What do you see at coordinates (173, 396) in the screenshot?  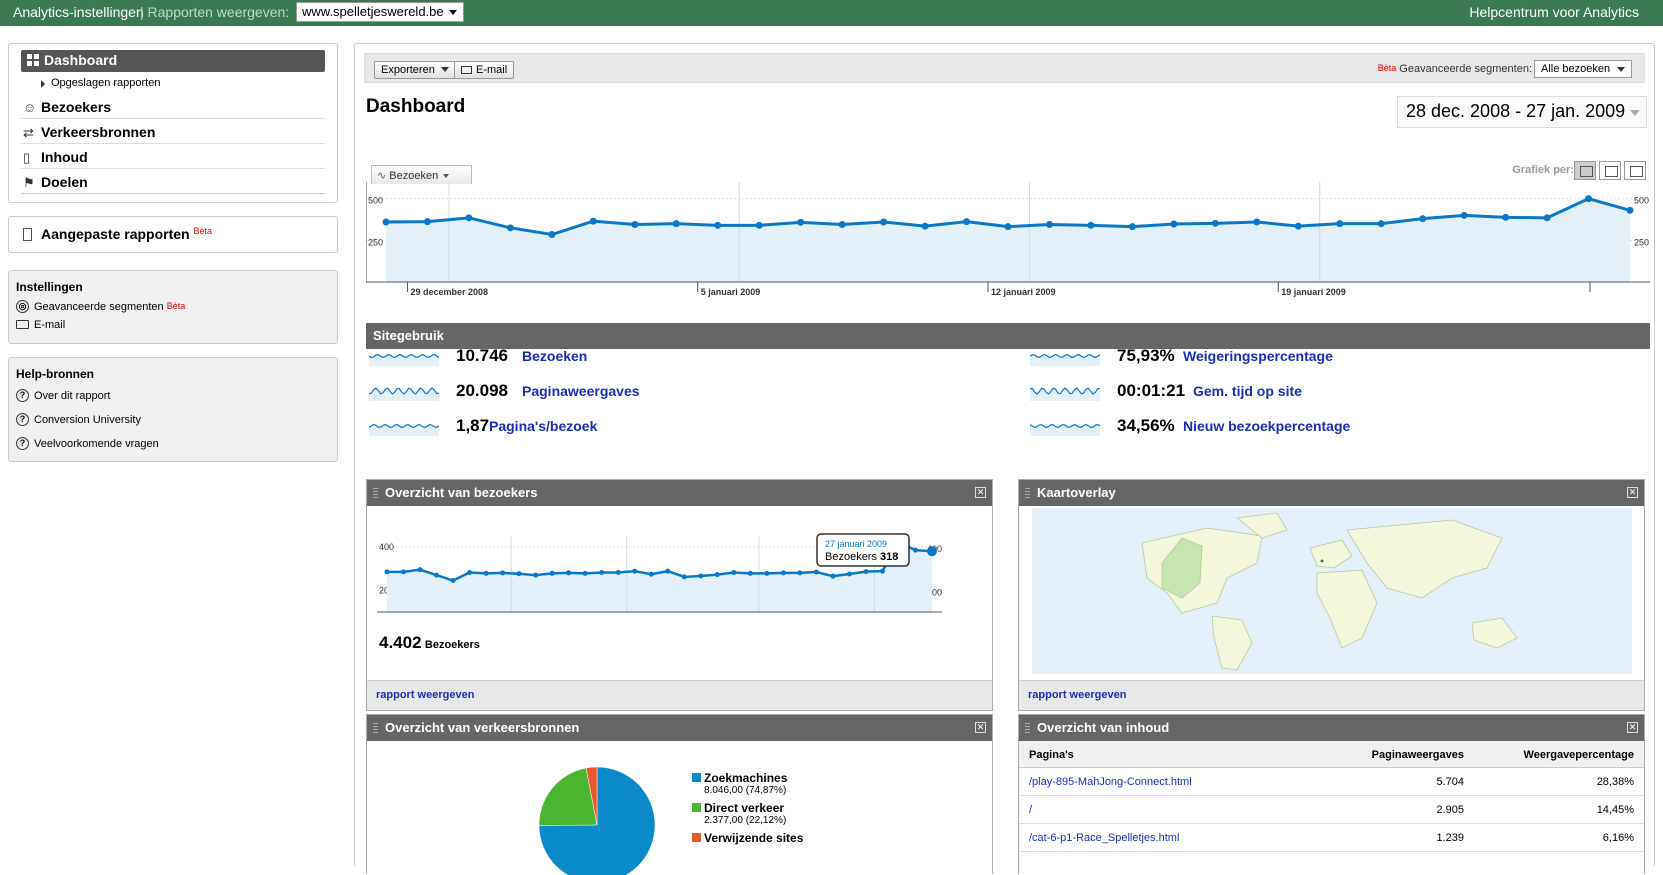 I see `help-item-about-report: ? Over dit rapport` at bounding box center [173, 396].